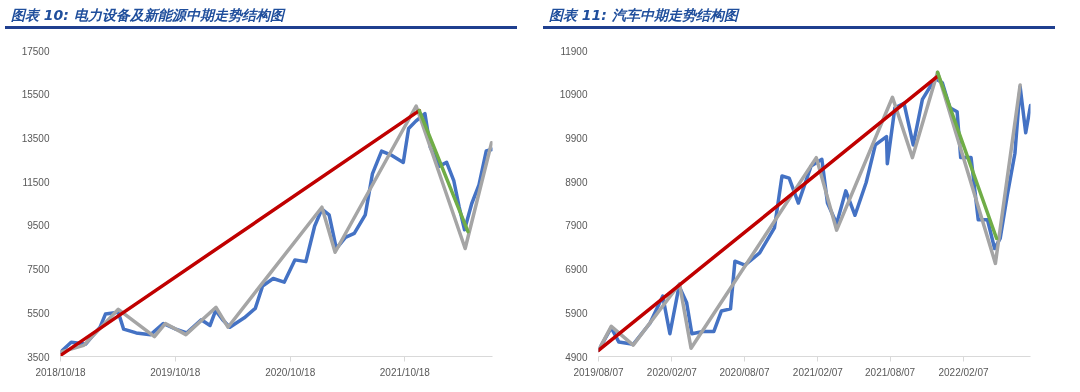 Image resolution: width=1080 pixels, height=392 pixels. Describe the element at coordinates (60, 372) in the screenshot. I see `x-tick-label: 2018/10/18` at that location.